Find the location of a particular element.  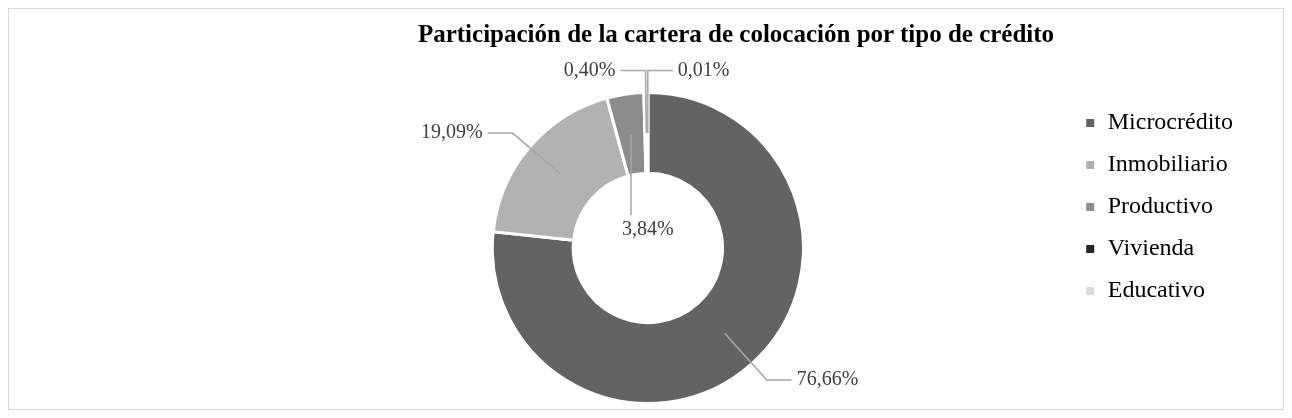

legend-label: Educativo is located at coordinates (1156, 289).